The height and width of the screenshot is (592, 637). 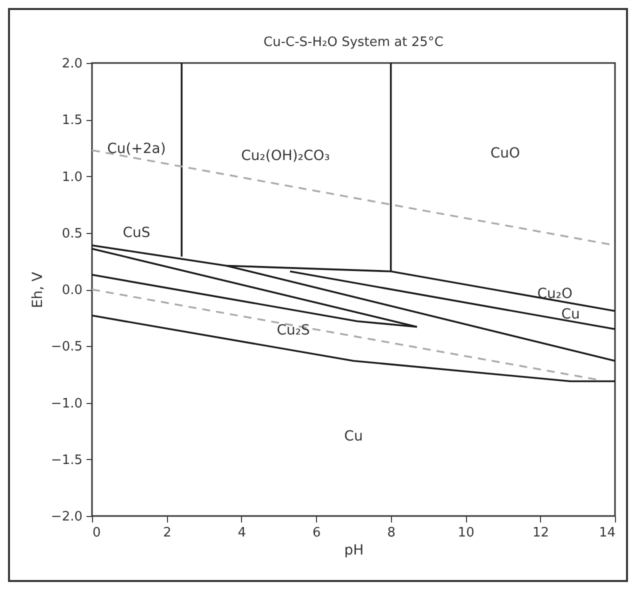 What do you see at coordinates (167, 533) in the screenshot?
I see `x-tick-label: 2` at bounding box center [167, 533].